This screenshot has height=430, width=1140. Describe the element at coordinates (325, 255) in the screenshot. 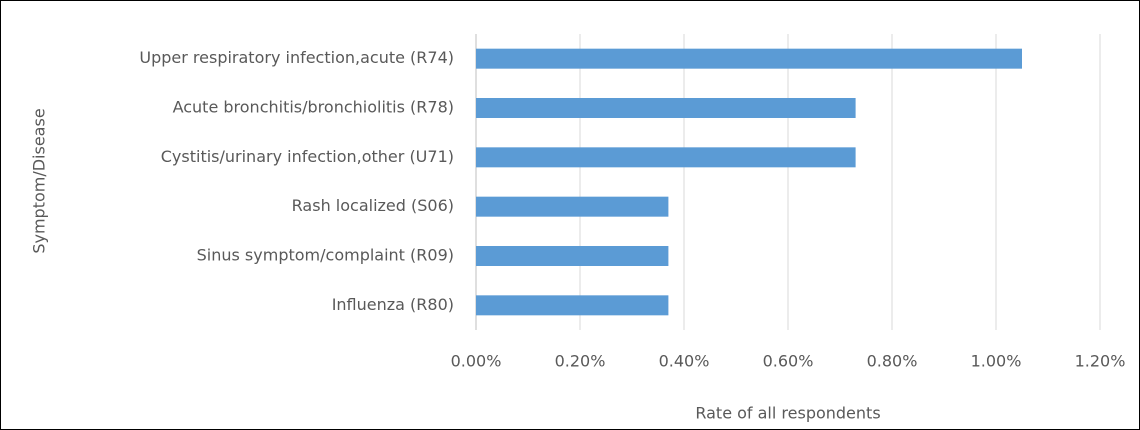

I see `y-tick-label: Sinus symptom/complaint (R09)` at that location.